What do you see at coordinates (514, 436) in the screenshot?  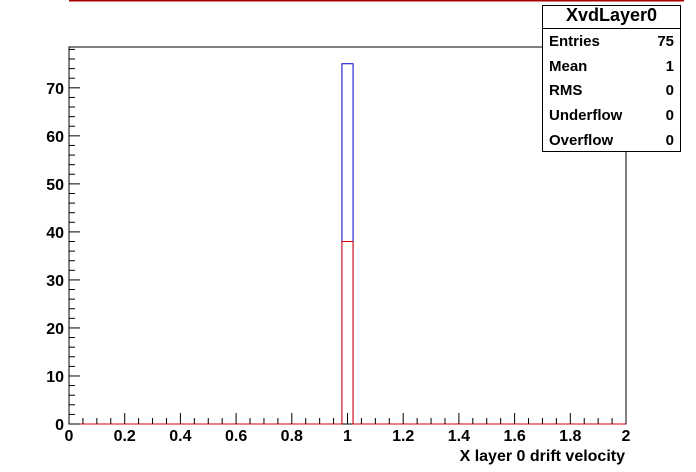 I see `x-tick-label: 1.6` at bounding box center [514, 436].